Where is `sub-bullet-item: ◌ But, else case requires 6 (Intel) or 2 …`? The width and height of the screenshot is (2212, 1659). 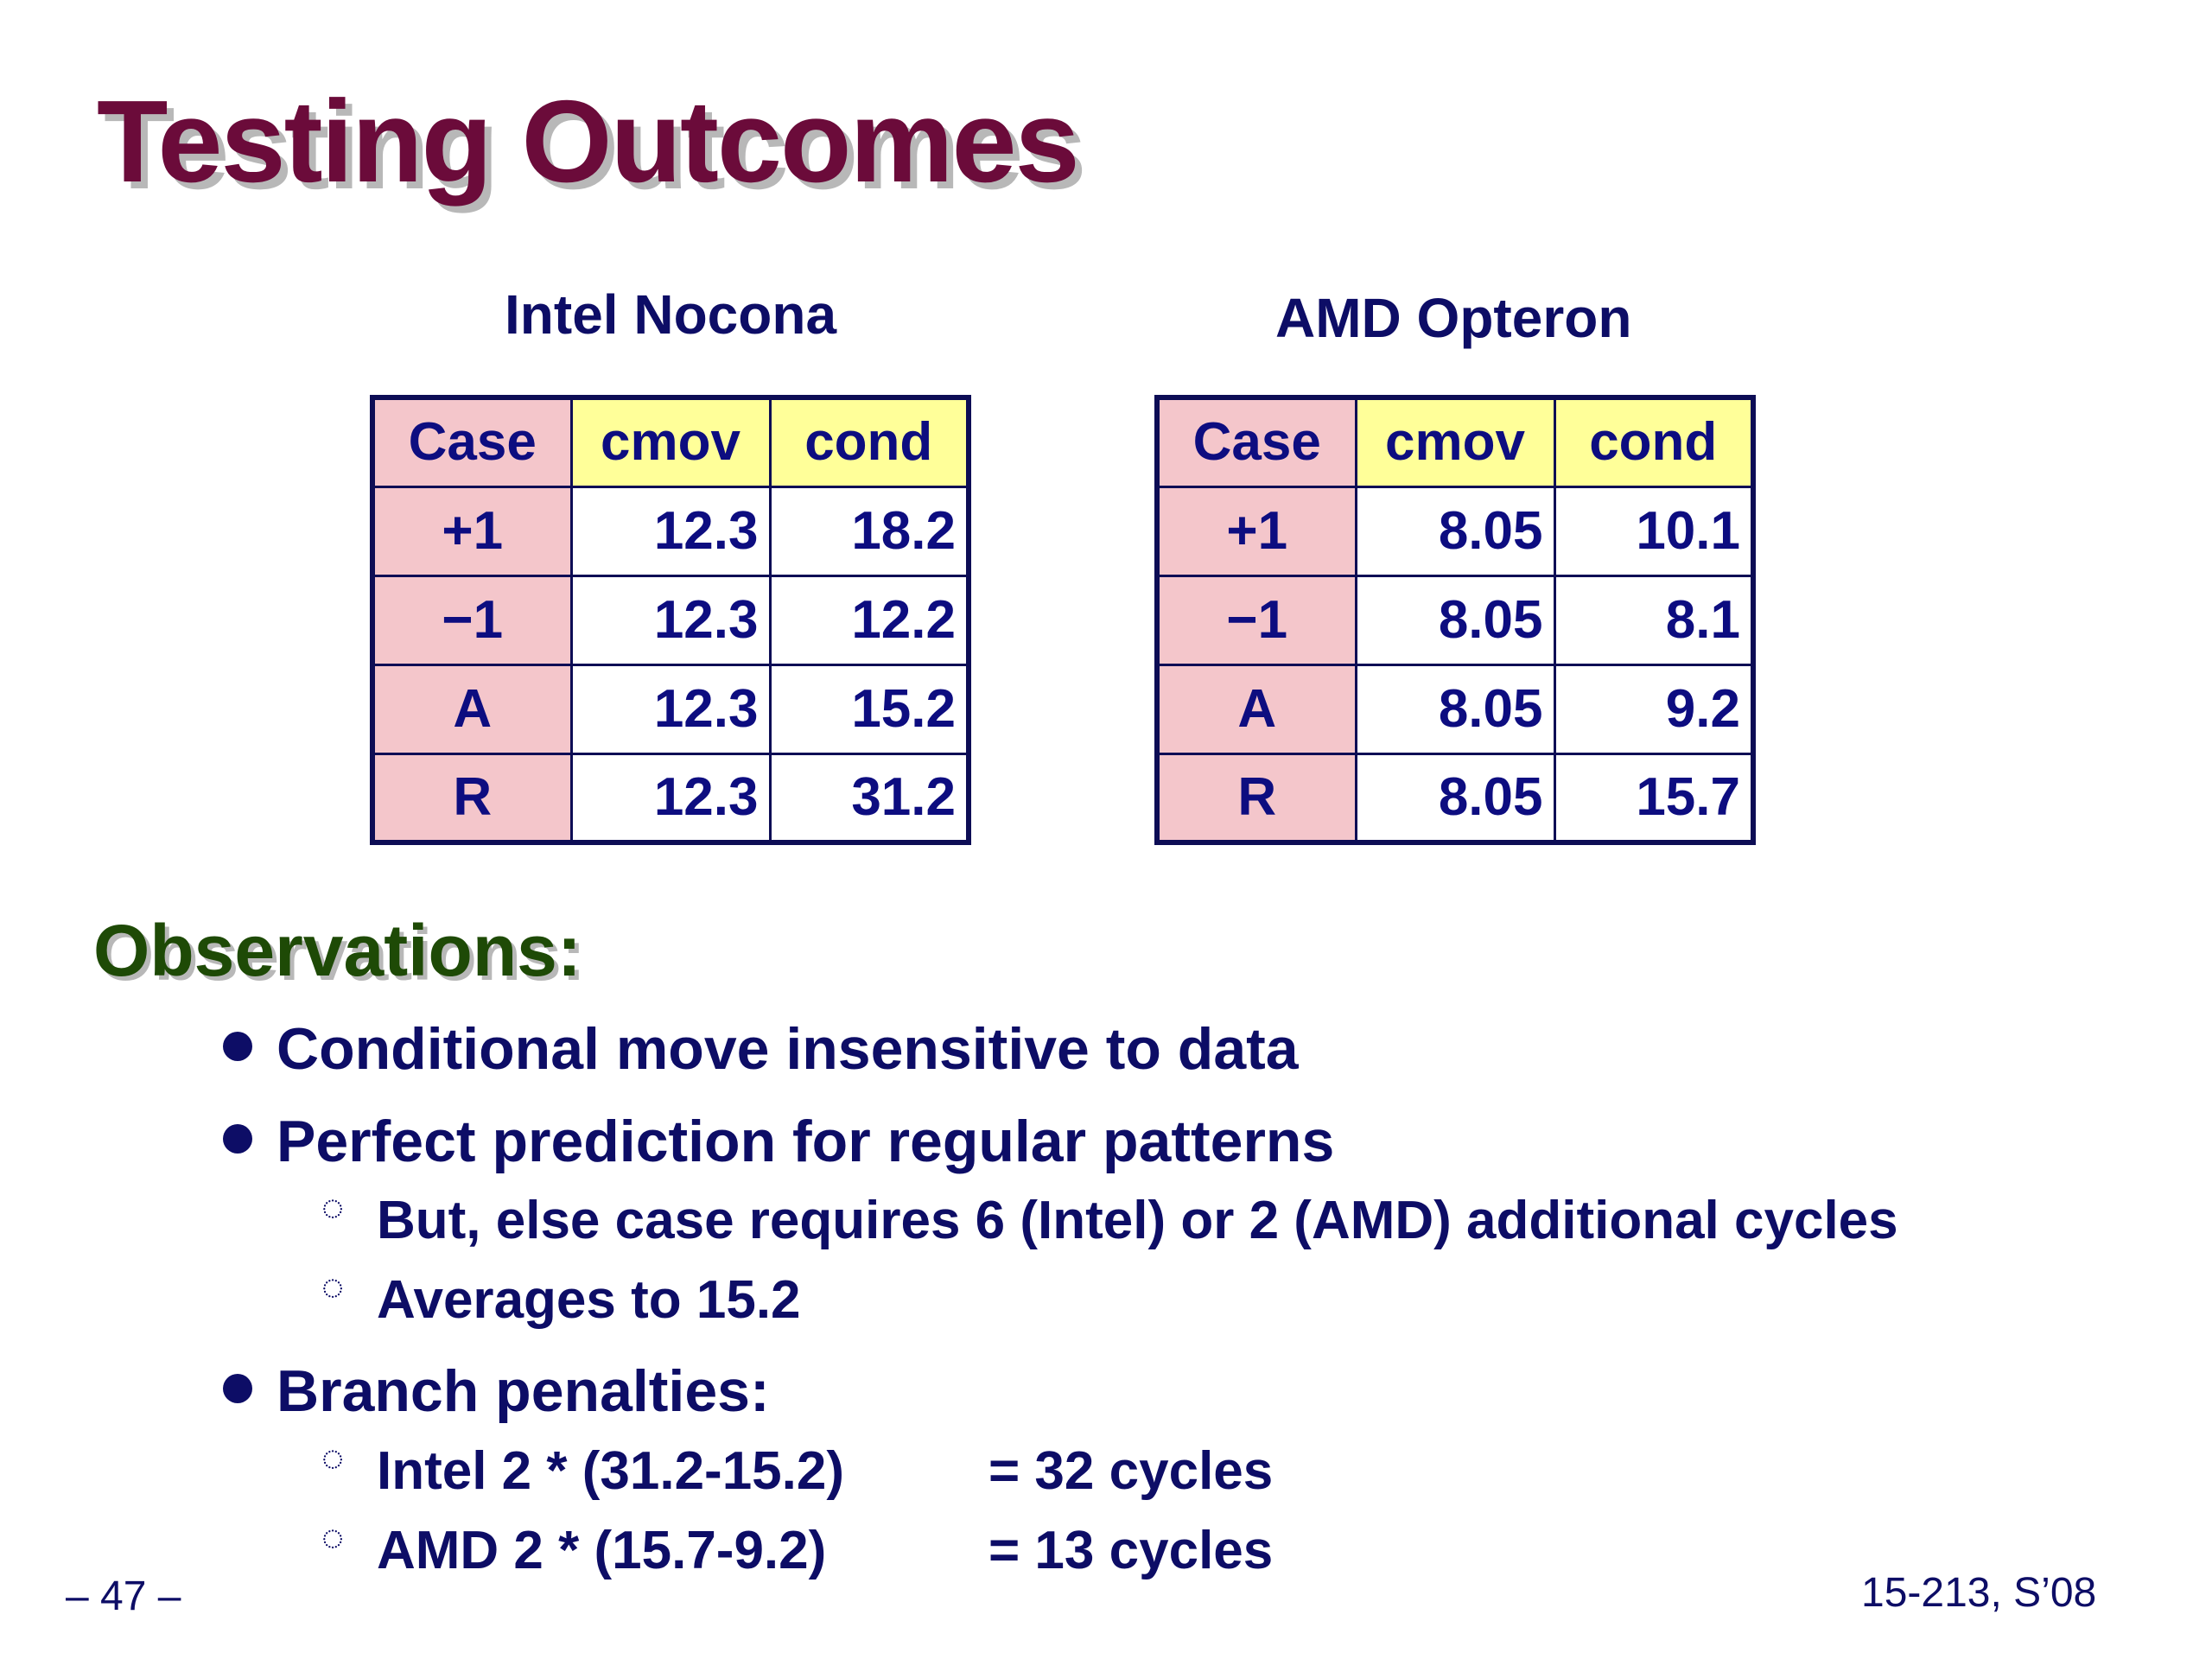 sub-bullet-item: ◌ But, else case requires 6 (Intel) or 2 … is located at coordinates (1109, 1219).